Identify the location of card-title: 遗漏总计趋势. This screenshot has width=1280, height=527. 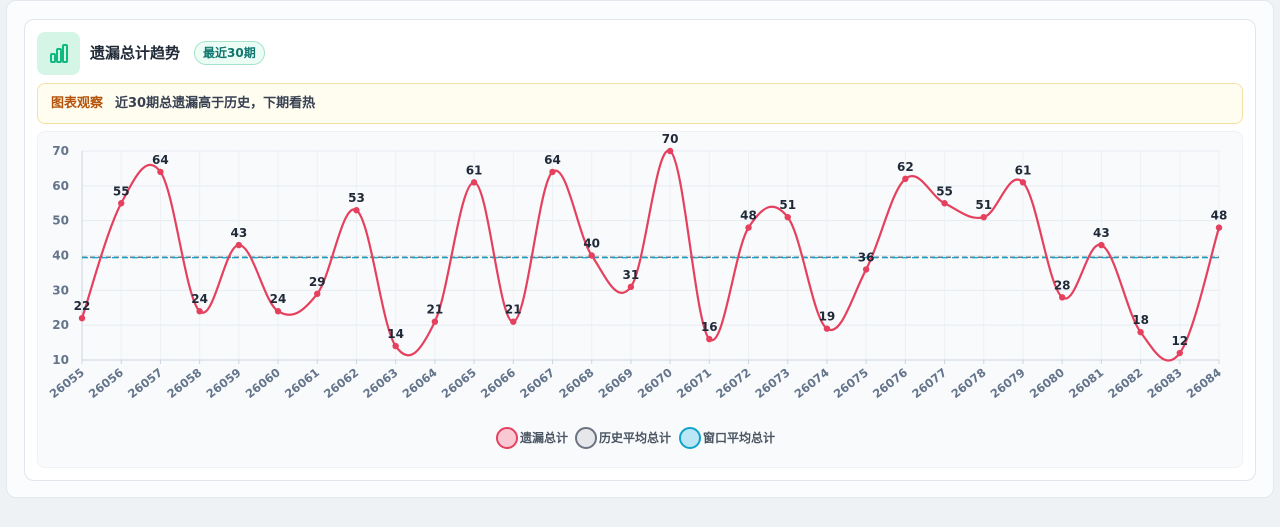
(135, 53).